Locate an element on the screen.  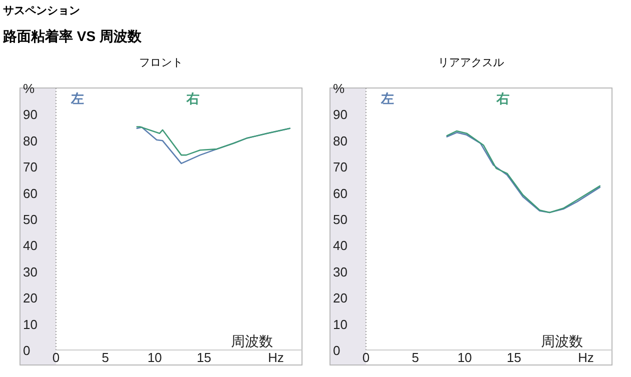
text: 路面粘着率 VS 周波数 is located at coordinates (72, 36).